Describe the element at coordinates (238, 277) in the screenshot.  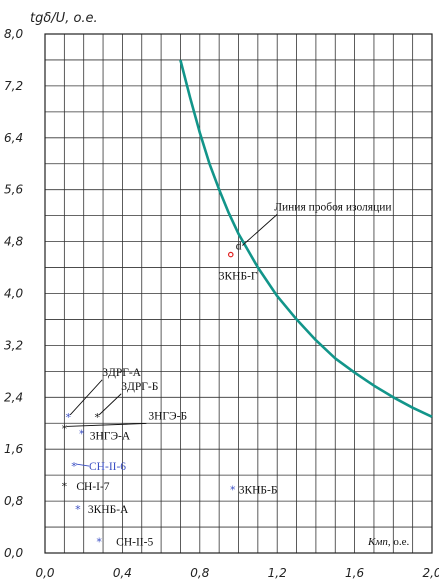
I see `point-label: 3КНБ-Г` at that location.